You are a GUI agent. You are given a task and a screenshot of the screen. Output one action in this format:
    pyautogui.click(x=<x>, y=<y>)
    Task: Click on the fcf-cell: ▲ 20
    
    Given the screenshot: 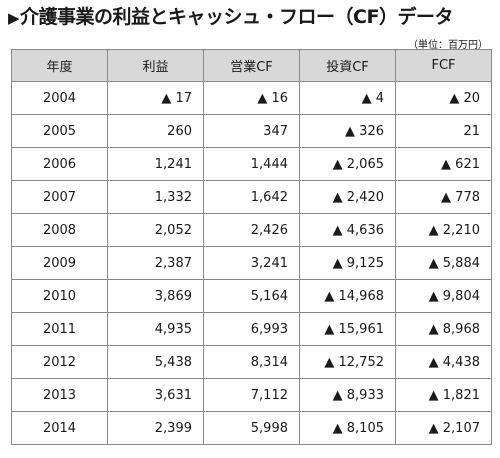 What is the action you would take?
    pyautogui.click(x=443, y=98)
    